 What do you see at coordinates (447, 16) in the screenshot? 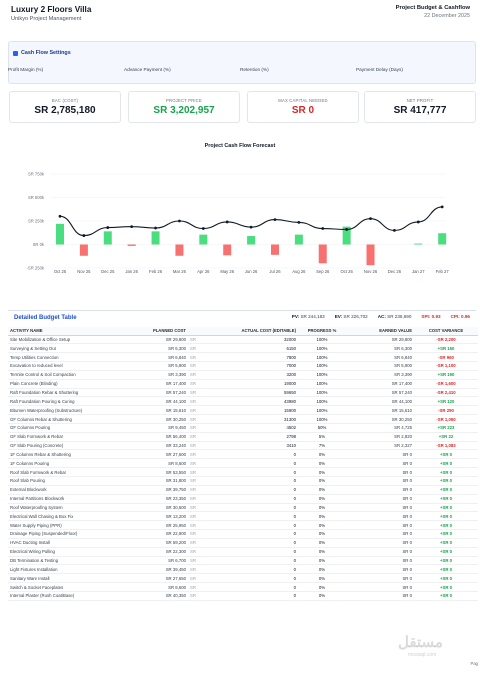
I see `report-date: 22 December 2025` at bounding box center [447, 16].